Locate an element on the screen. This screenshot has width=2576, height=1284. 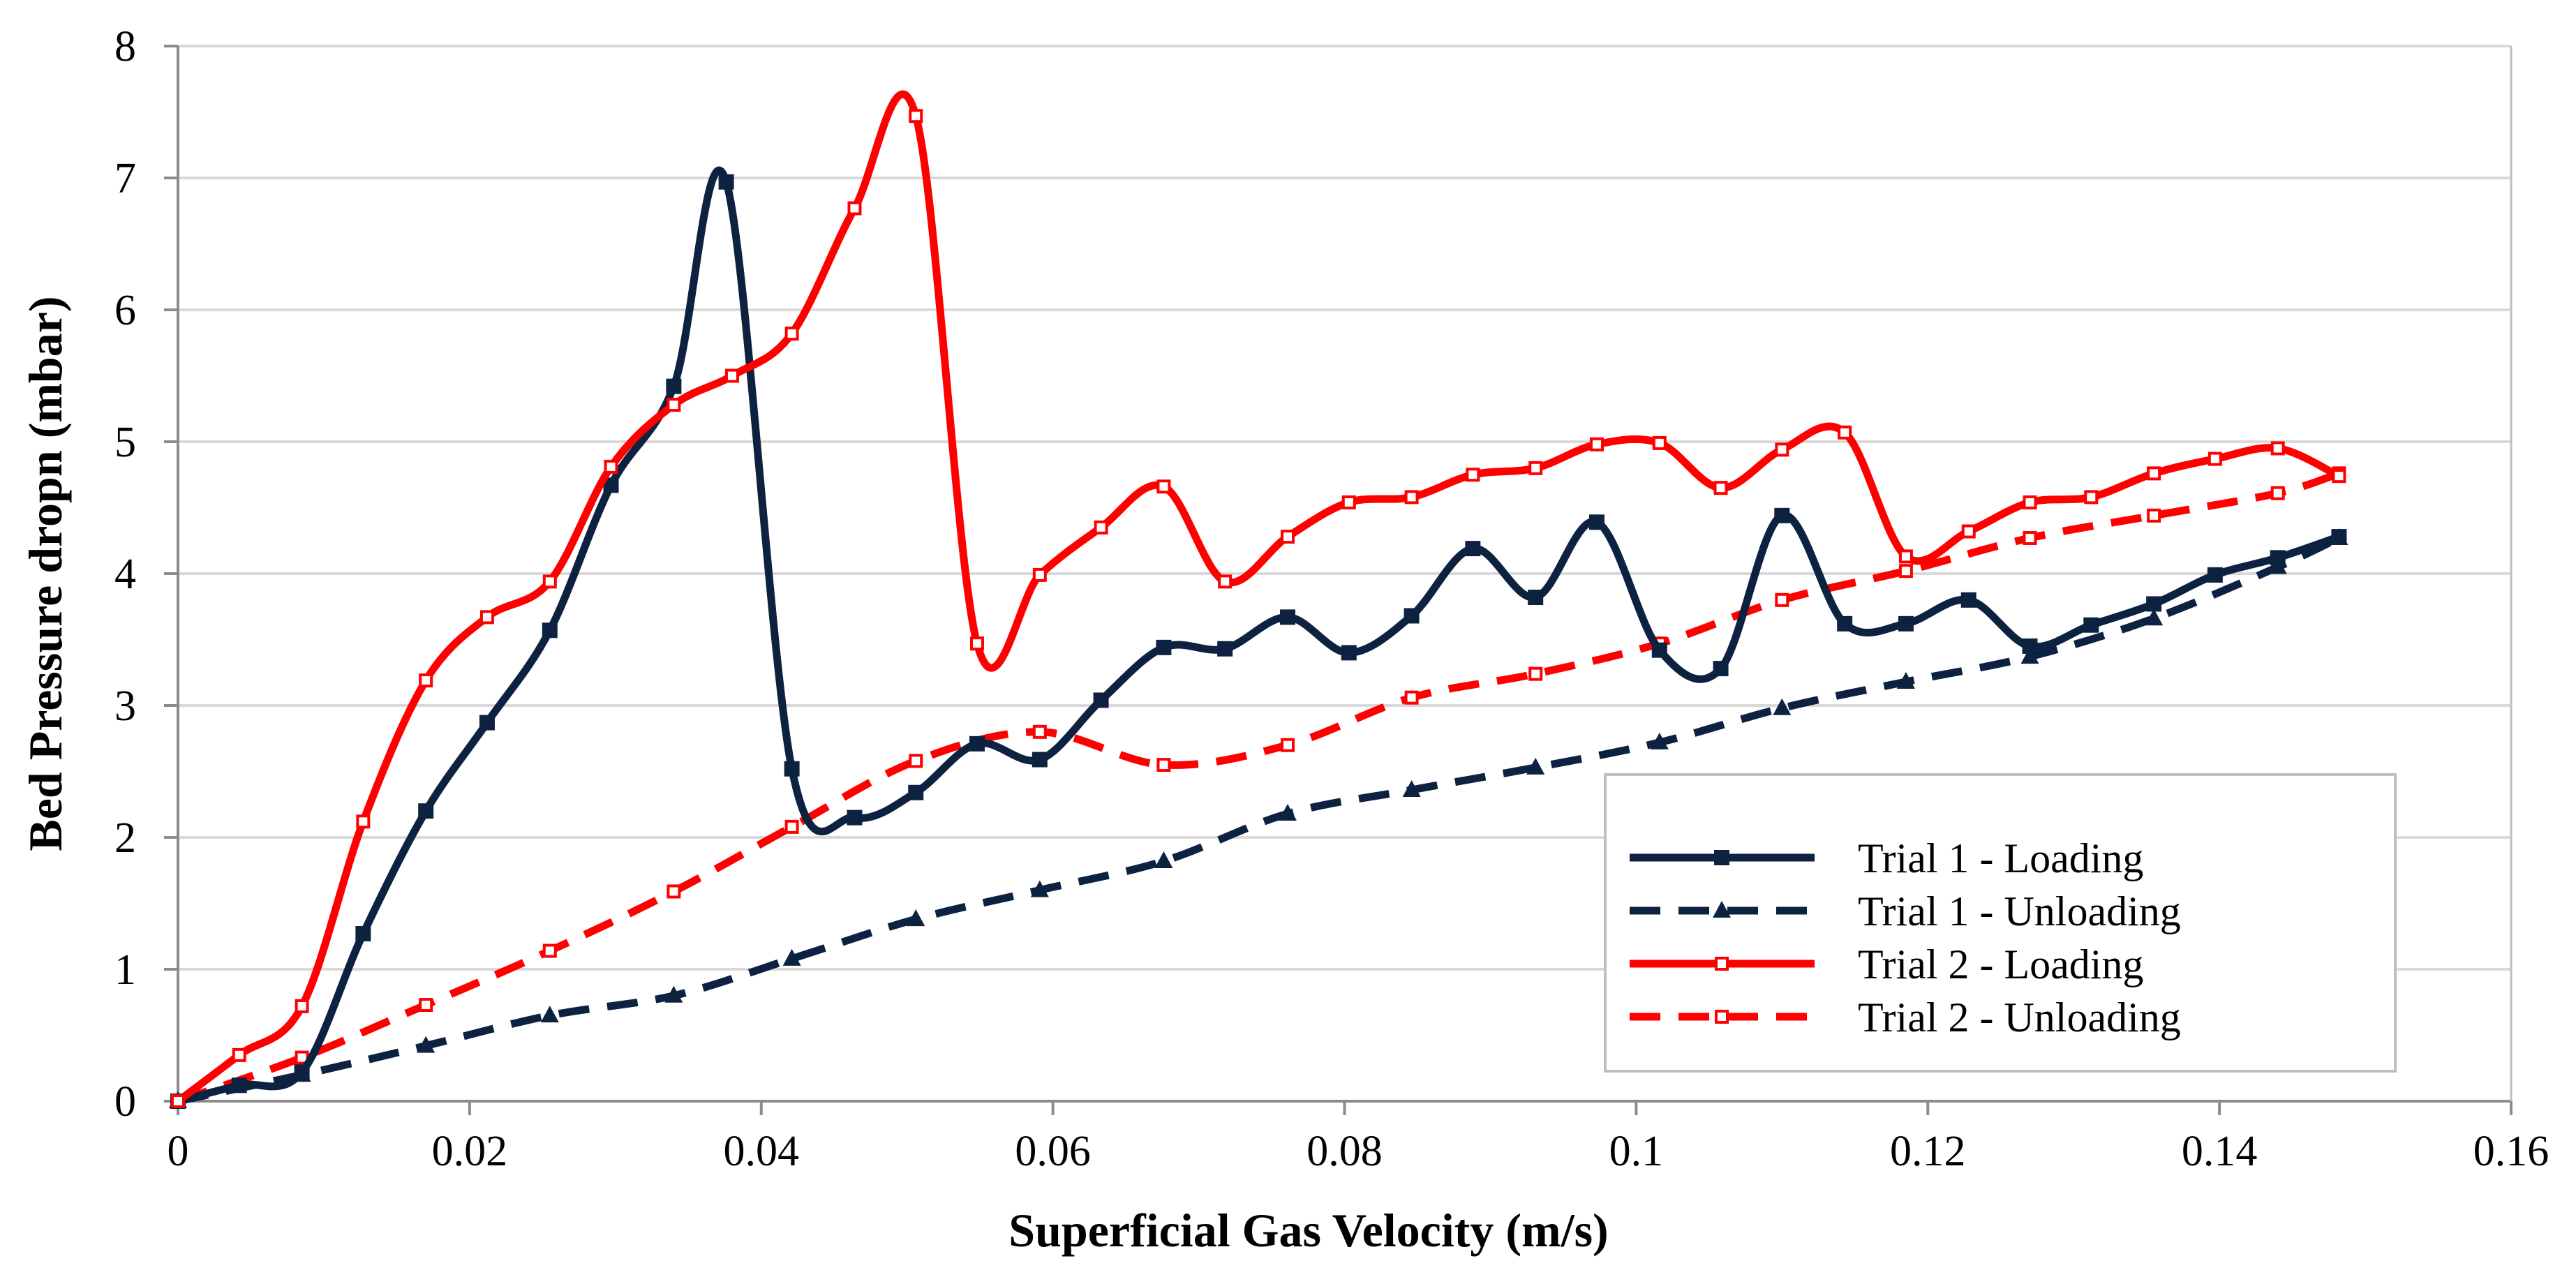
x-tick-label: 0.06 is located at coordinates (1053, 1151).